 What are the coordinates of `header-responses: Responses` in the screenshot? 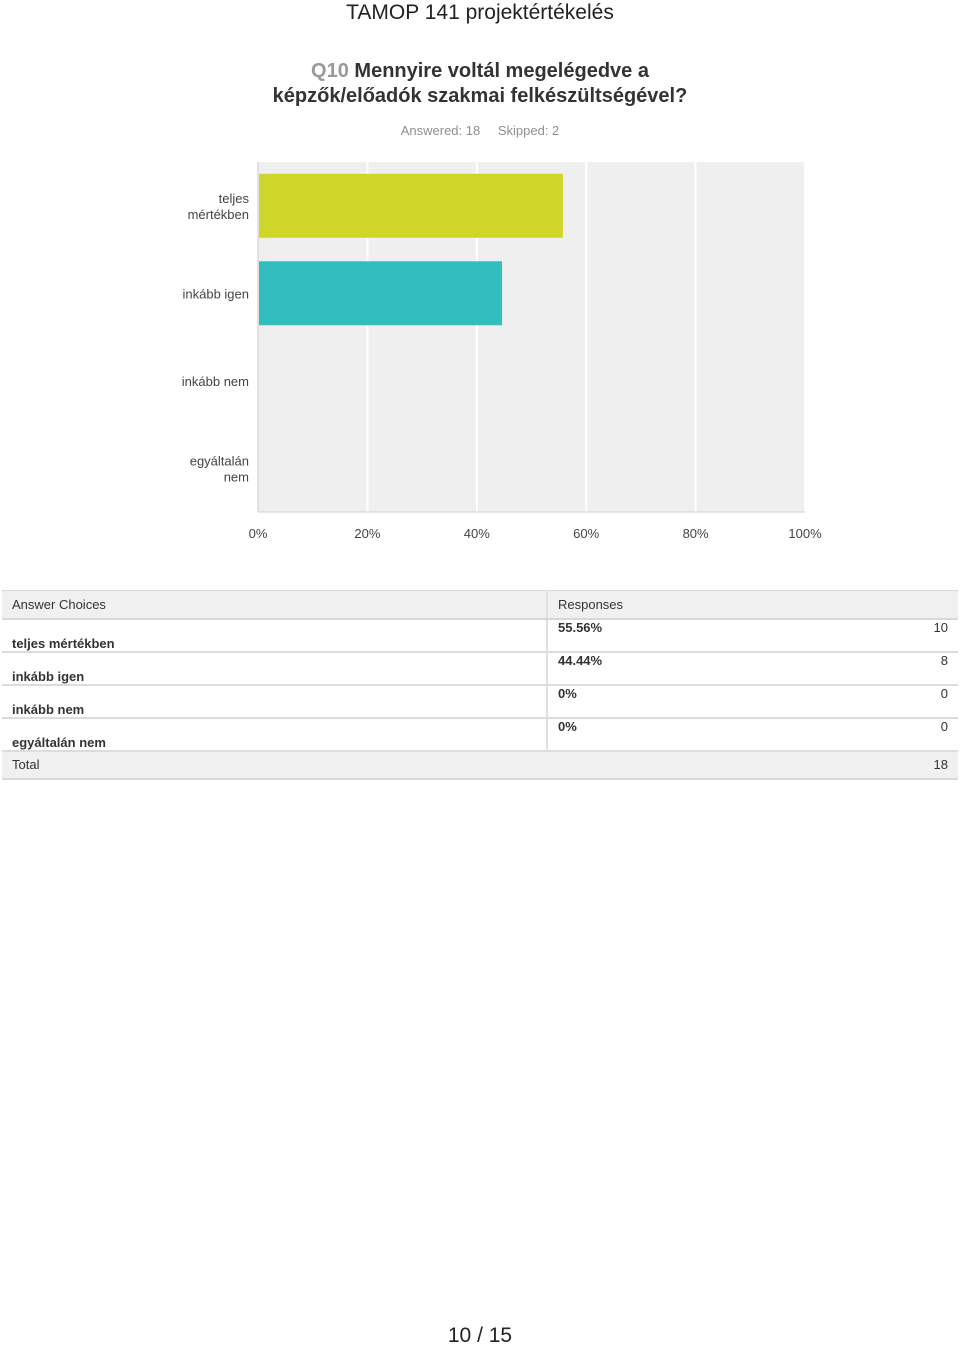 It's located at (752, 605).